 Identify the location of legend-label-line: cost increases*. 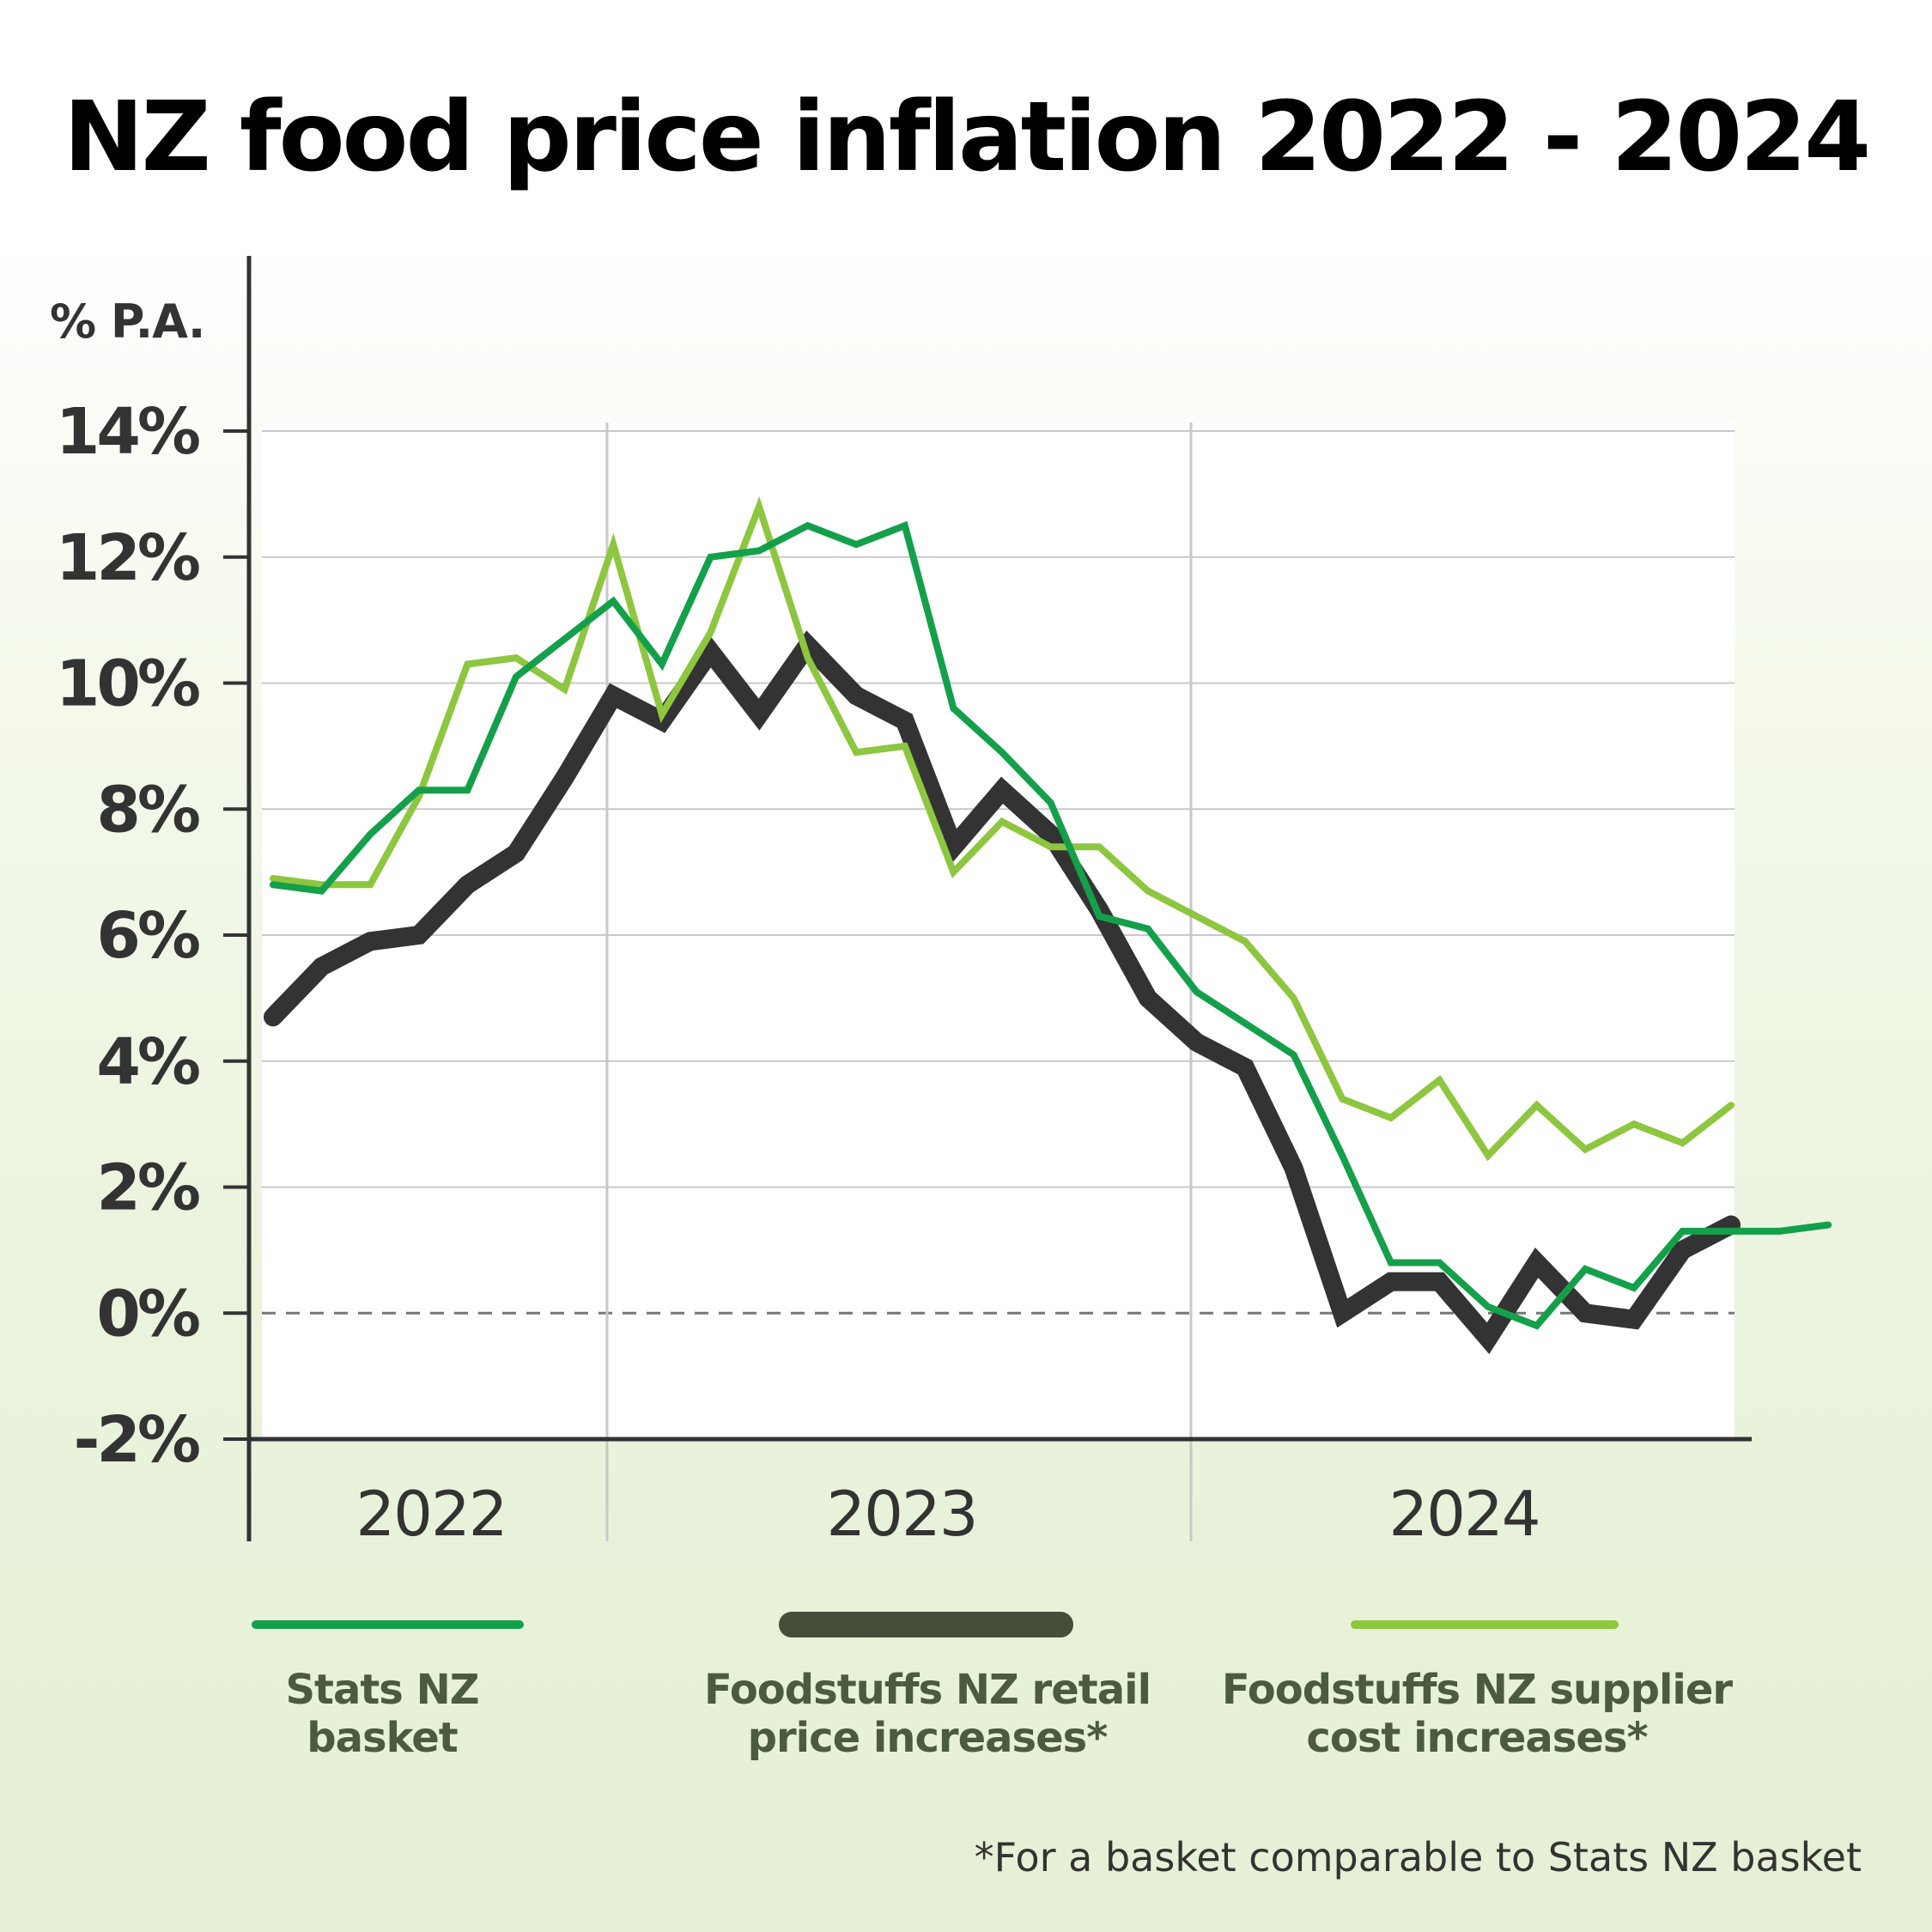
(1477, 1738).